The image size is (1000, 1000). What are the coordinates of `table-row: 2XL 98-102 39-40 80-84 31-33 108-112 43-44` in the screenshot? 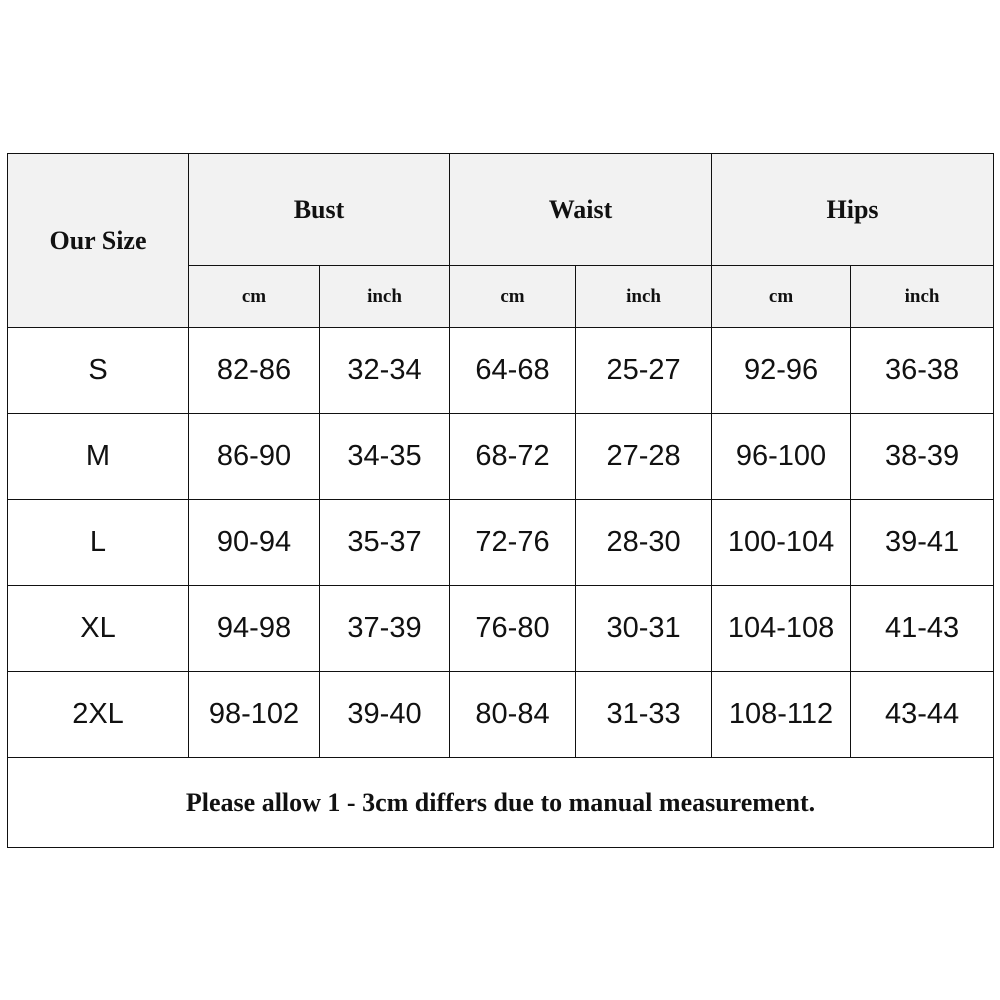 It's located at (501, 714).